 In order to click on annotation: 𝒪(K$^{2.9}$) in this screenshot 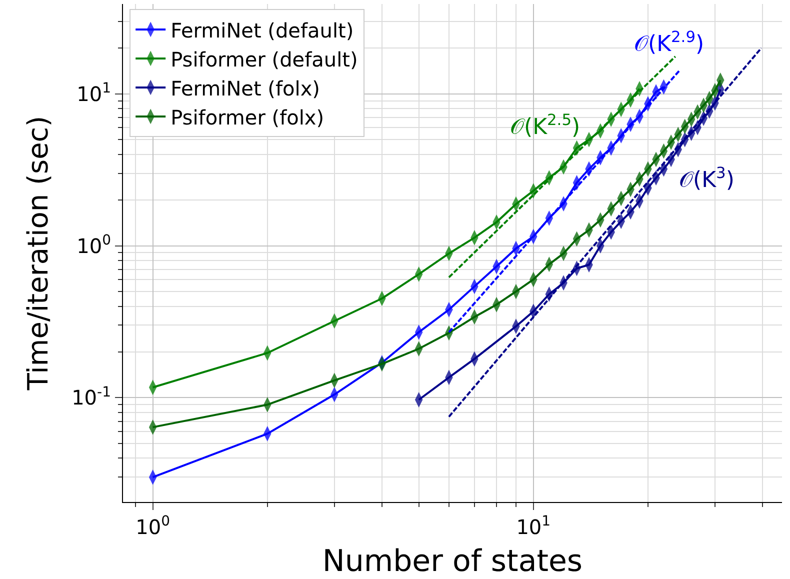, I will do `click(669, 43)`.